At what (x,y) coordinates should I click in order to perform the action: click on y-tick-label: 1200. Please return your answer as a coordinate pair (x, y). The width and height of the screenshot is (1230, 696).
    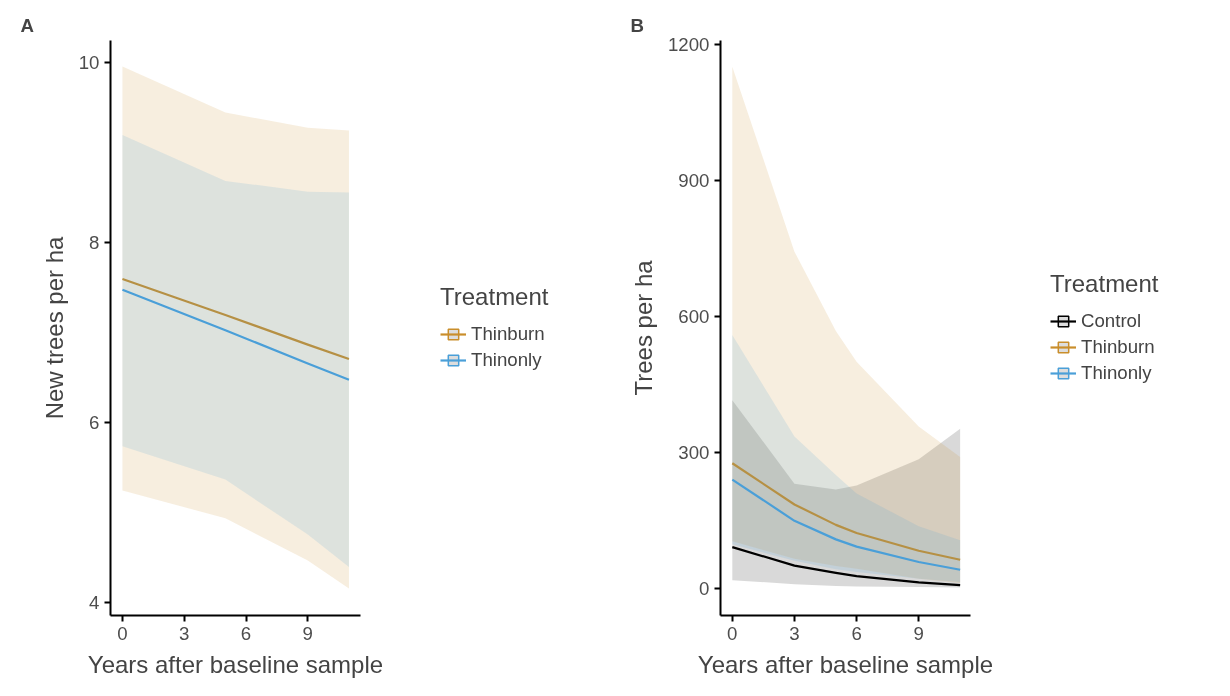
    Looking at the image, I should click on (689, 45).